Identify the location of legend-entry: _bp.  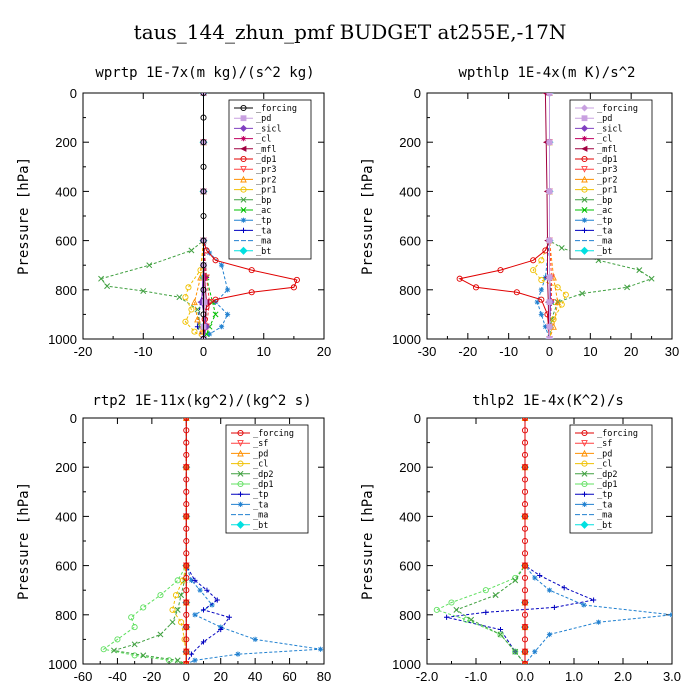
(604, 201).